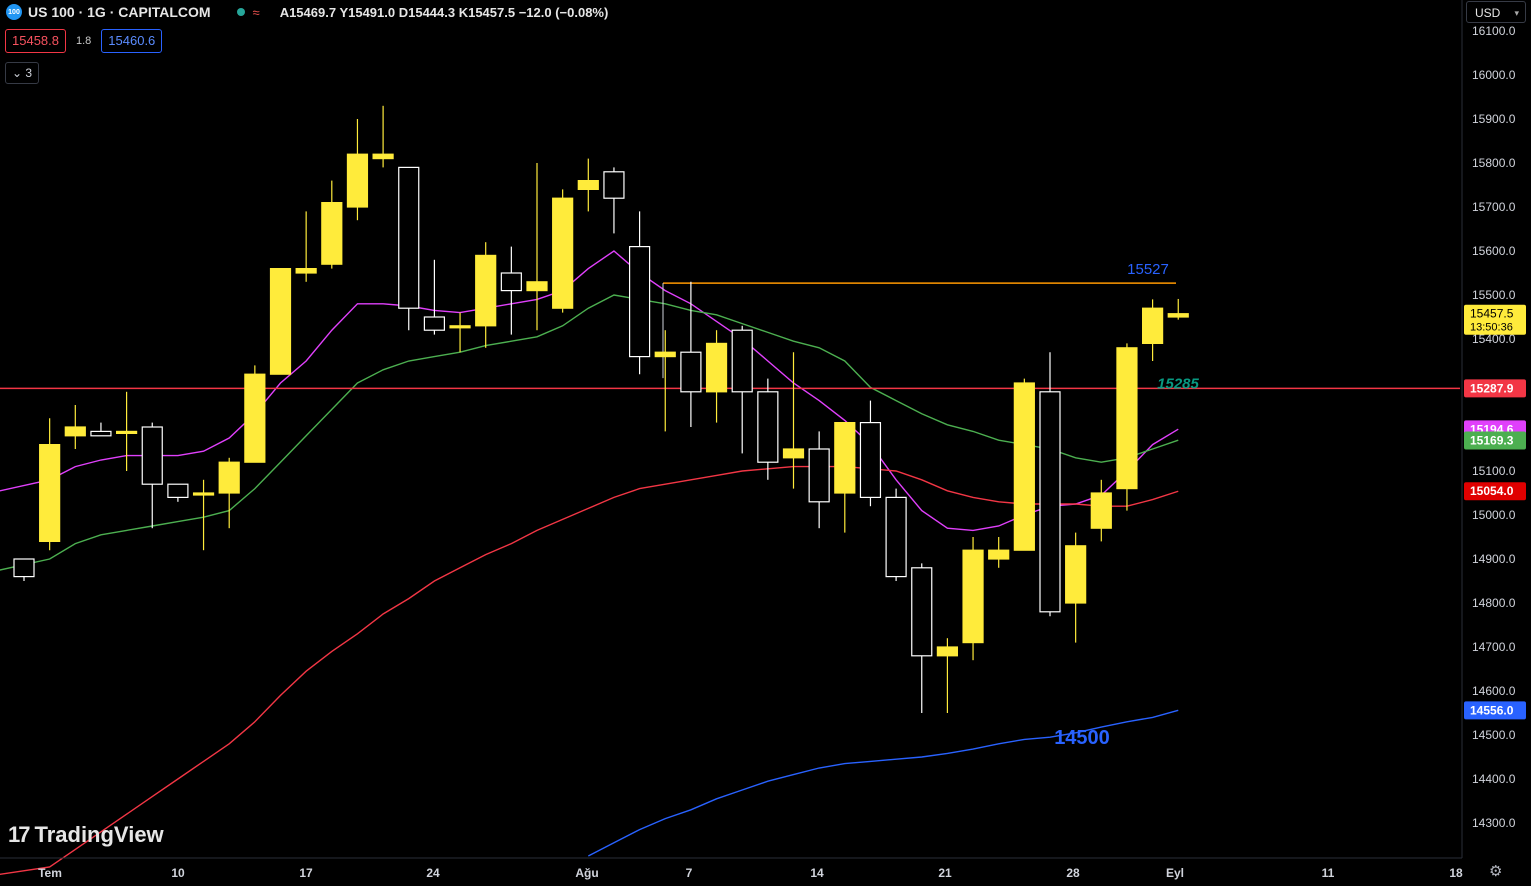 This screenshot has height=886, width=1531. What do you see at coordinates (132, 41) in the screenshot?
I see `buy-button: 15460.6` at bounding box center [132, 41].